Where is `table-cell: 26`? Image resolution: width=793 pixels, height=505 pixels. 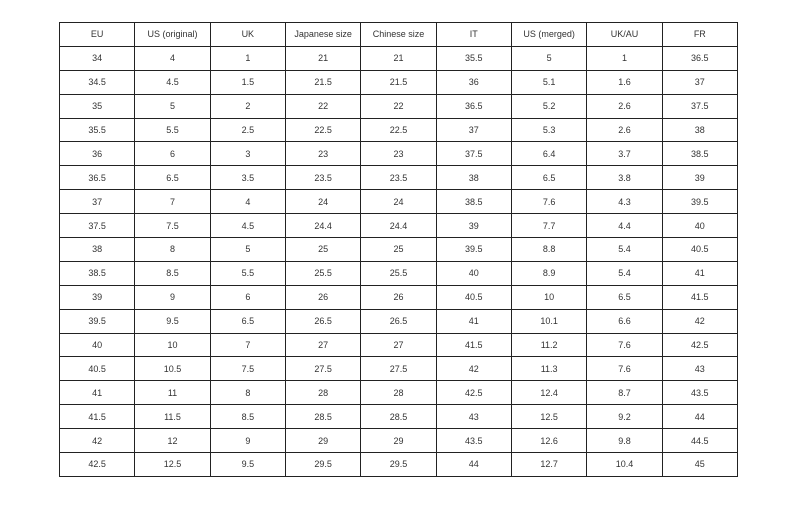 table-cell: 26 is located at coordinates (398, 297).